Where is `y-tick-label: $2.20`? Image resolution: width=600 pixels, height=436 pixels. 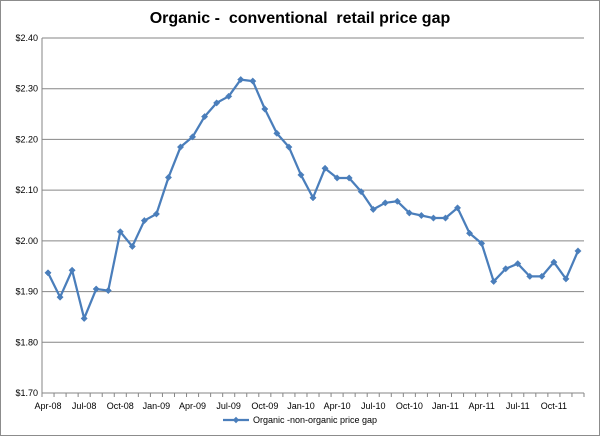
y-tick-label: $2.20 is located at coordinates (26, 139).